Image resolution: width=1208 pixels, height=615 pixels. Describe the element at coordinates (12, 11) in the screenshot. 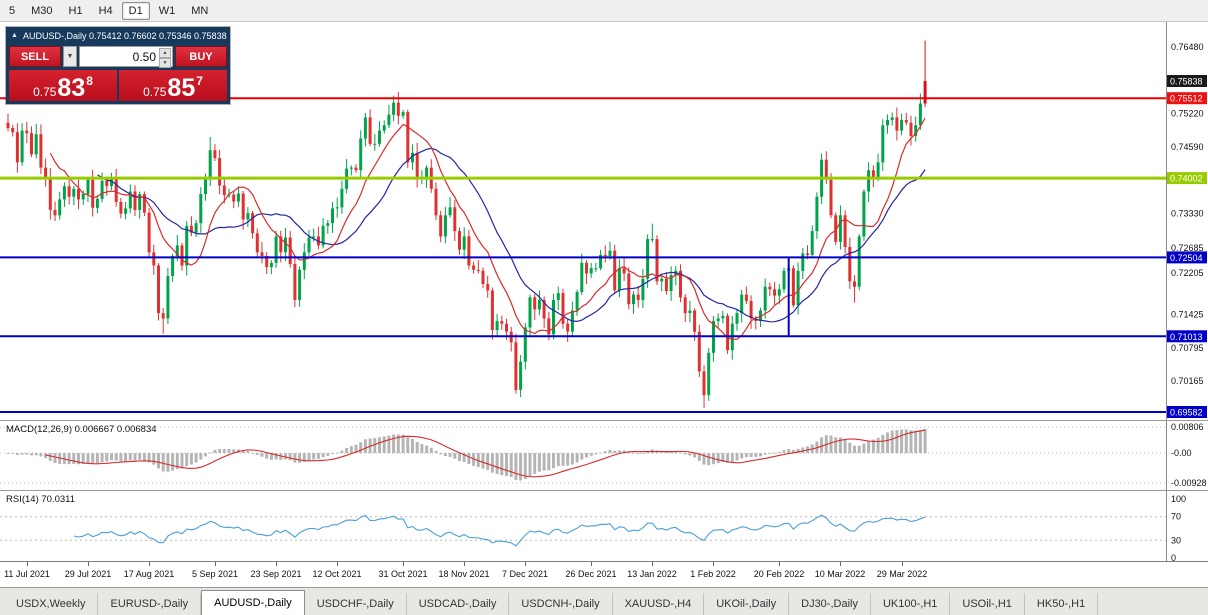

I see `timeframe-button-5: 5` at that location.